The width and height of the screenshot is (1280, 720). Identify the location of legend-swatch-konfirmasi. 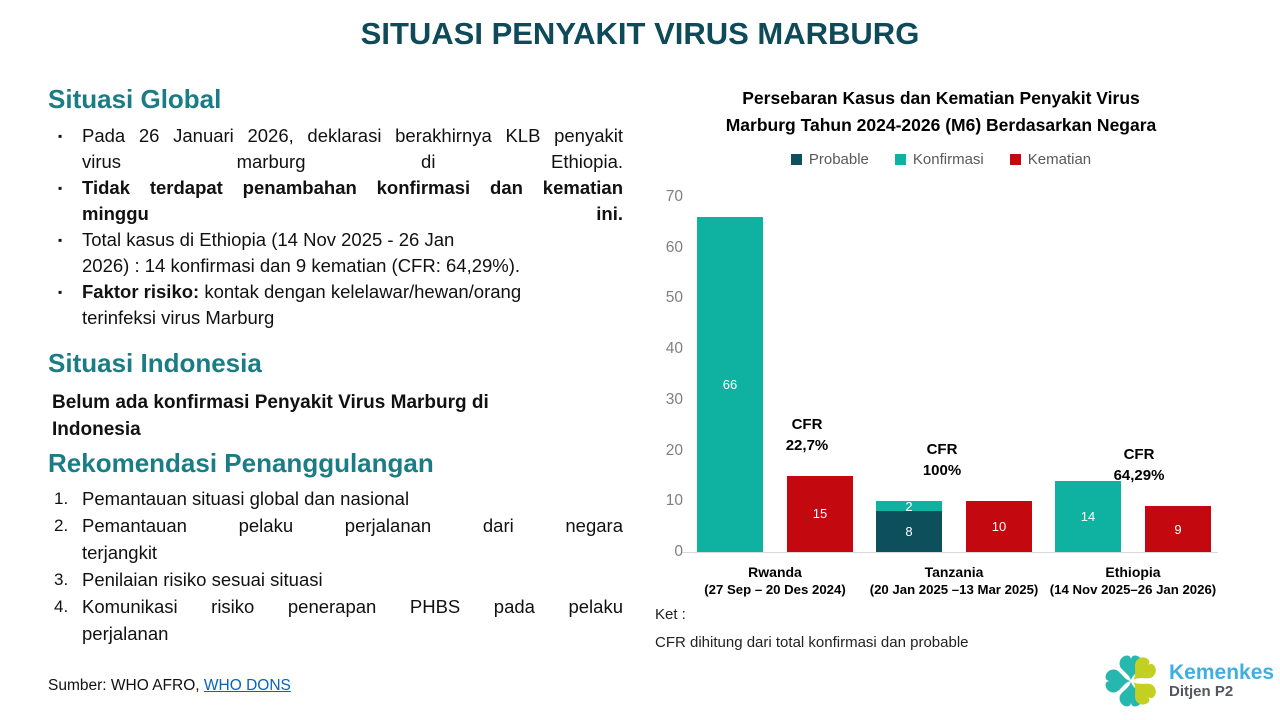
(900, 159).